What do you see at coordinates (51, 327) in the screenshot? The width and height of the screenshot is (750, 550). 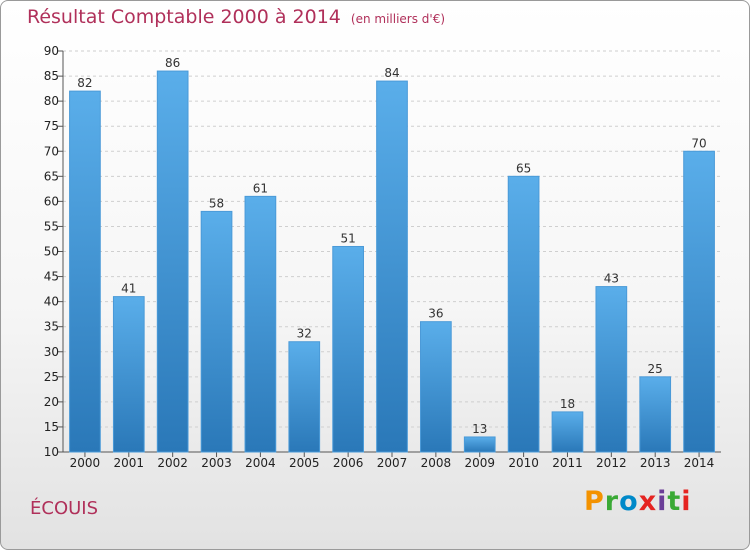 I see `y-tick-label: 35` at bounding box center [51, 327].